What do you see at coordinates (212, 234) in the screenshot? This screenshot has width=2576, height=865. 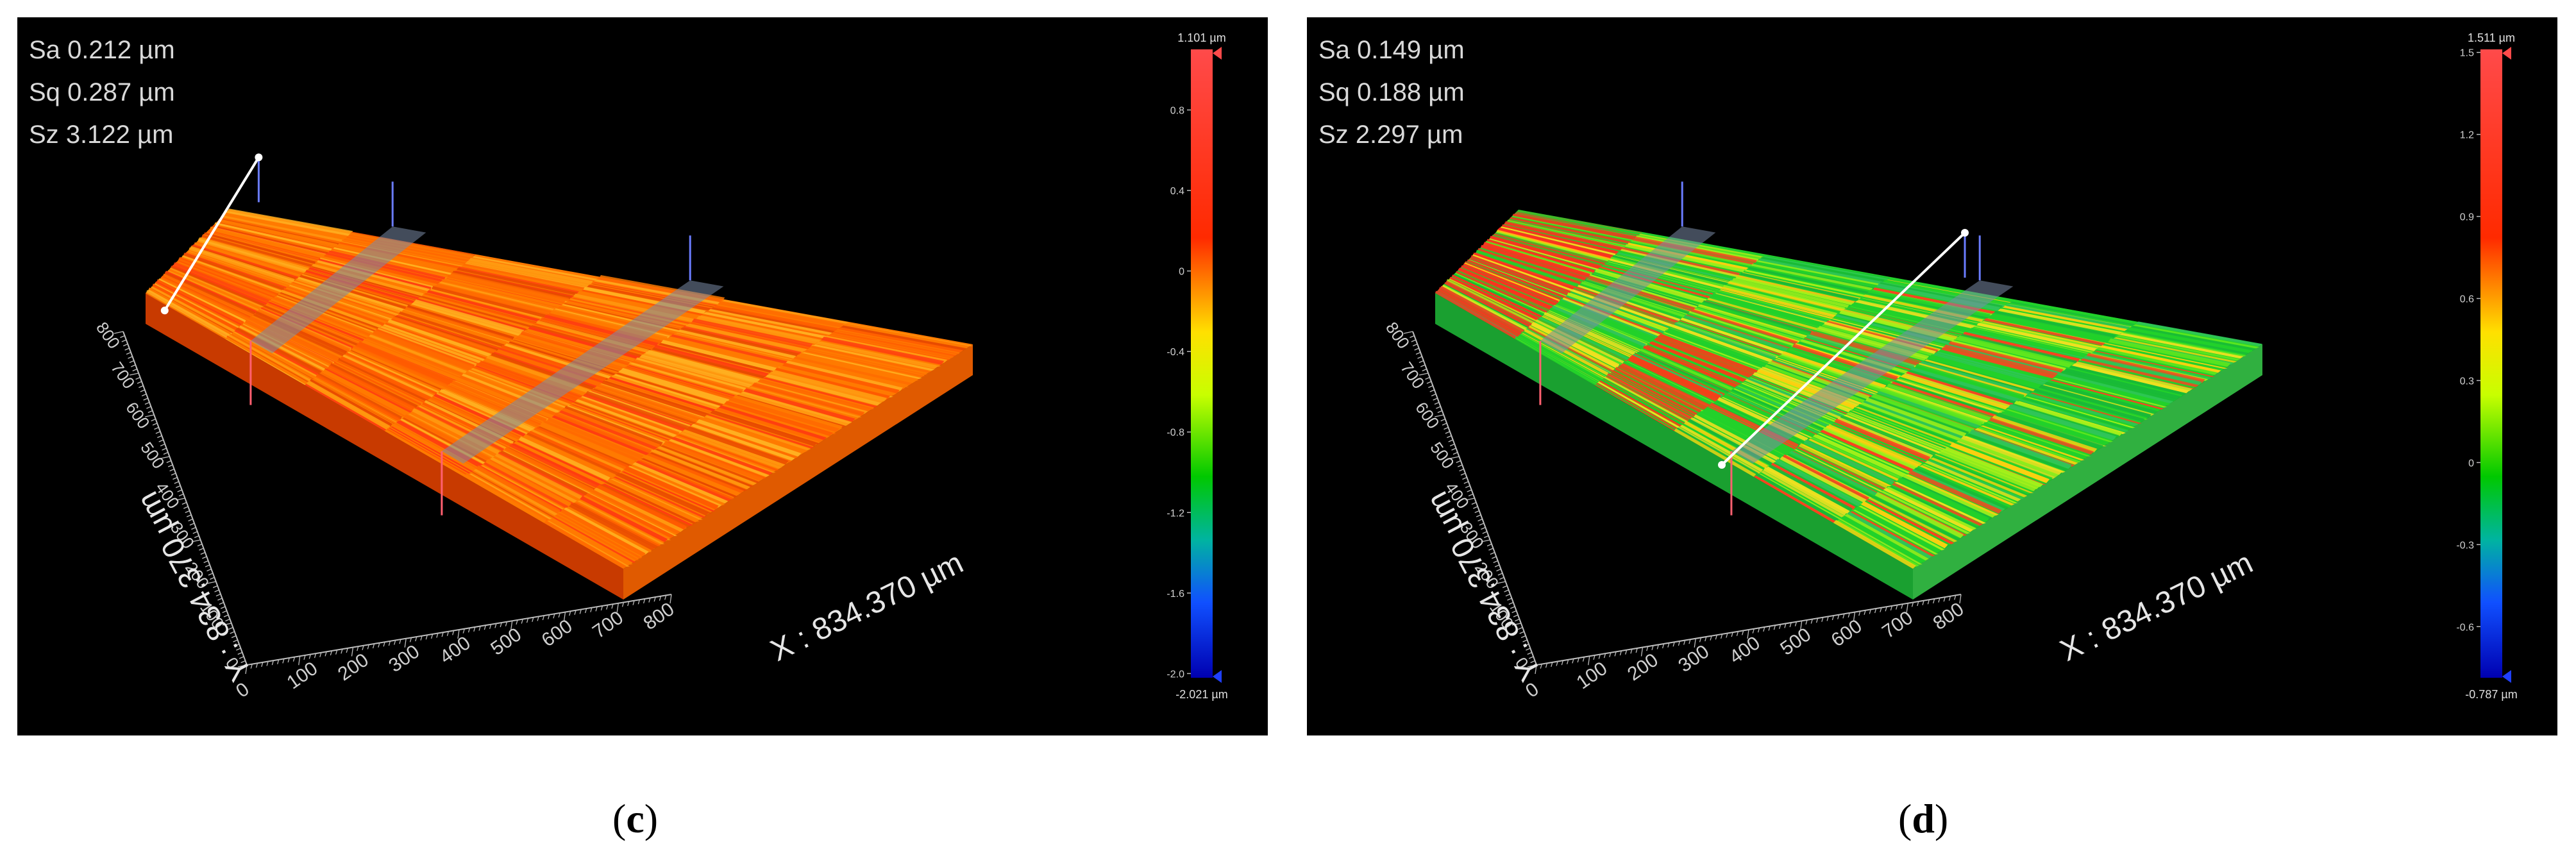 I see `profile-line-c` at bounding box center [212, 234].